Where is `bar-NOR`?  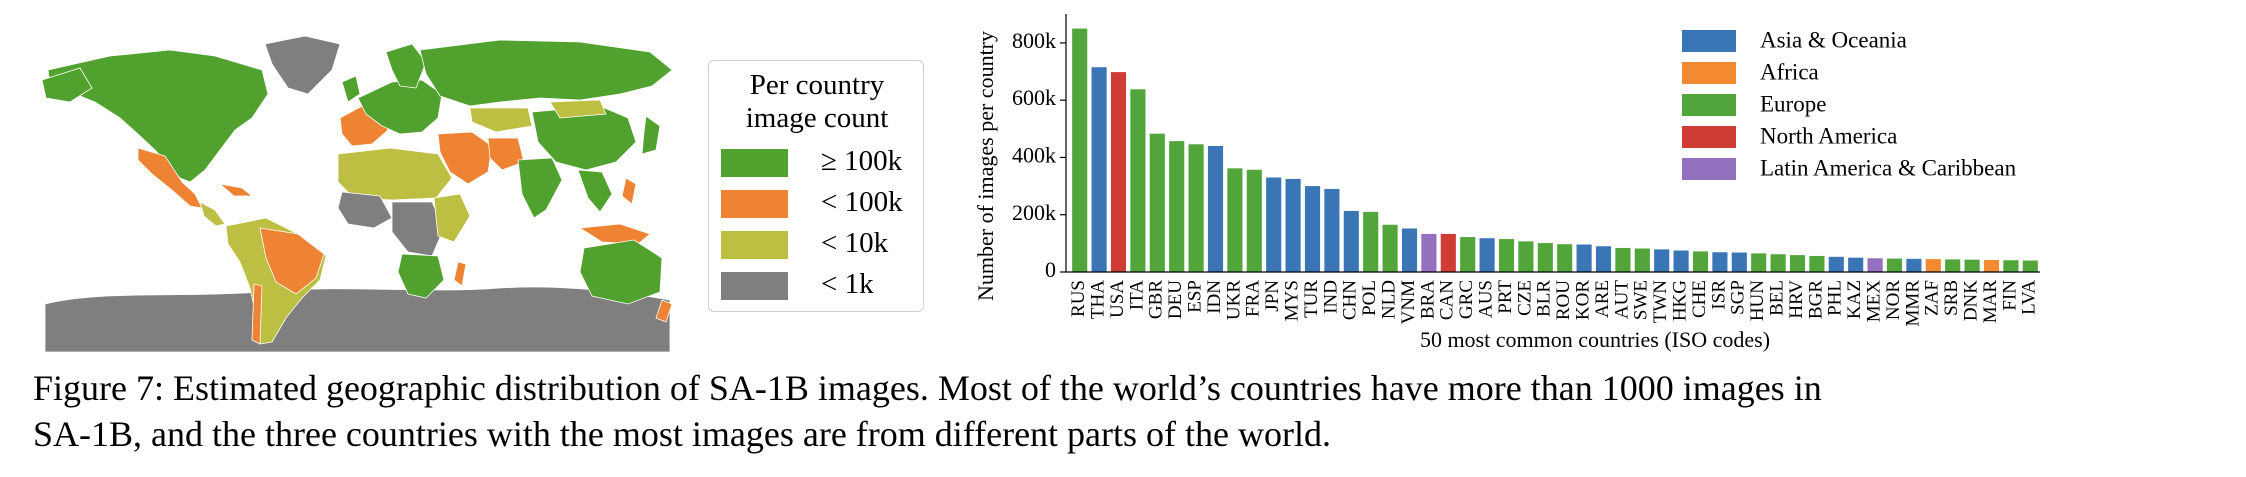
bar-NOR is located at coordinates (1894, 265).